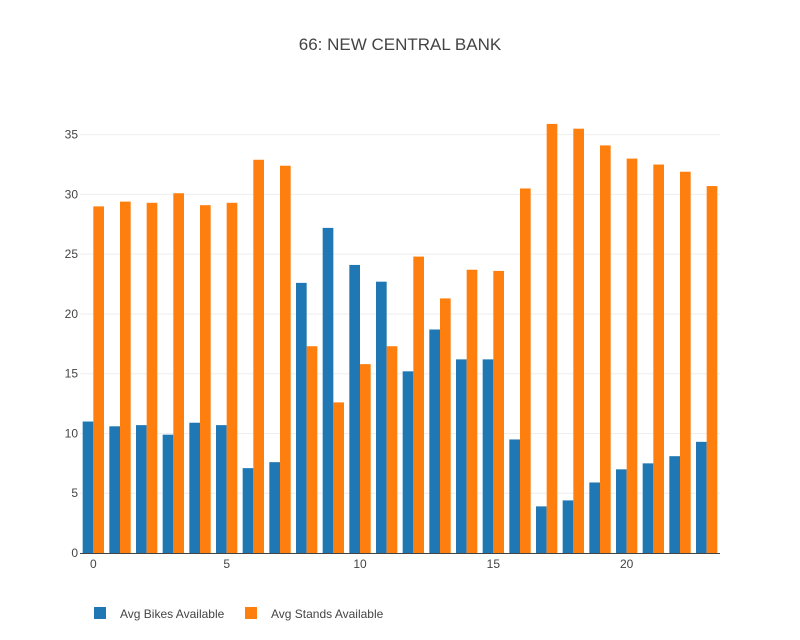  What do you see at coordinates (93, 564) in the screenshot?
I see `x-tick-label: 0` at bounding box center [93, 564].